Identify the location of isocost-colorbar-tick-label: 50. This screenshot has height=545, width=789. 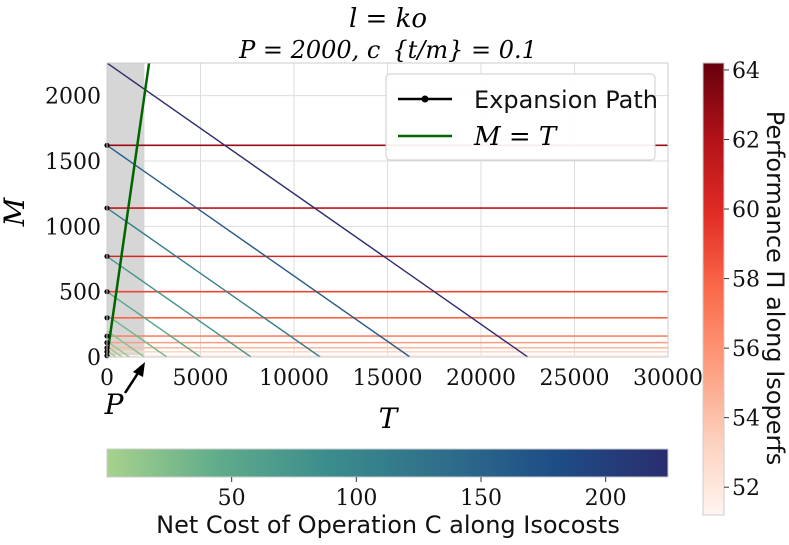
(232, 498).